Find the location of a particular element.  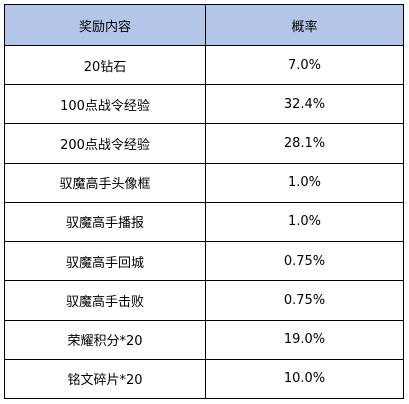

reward-cell: 200点战令经验 is located at coordinates (105, 143).